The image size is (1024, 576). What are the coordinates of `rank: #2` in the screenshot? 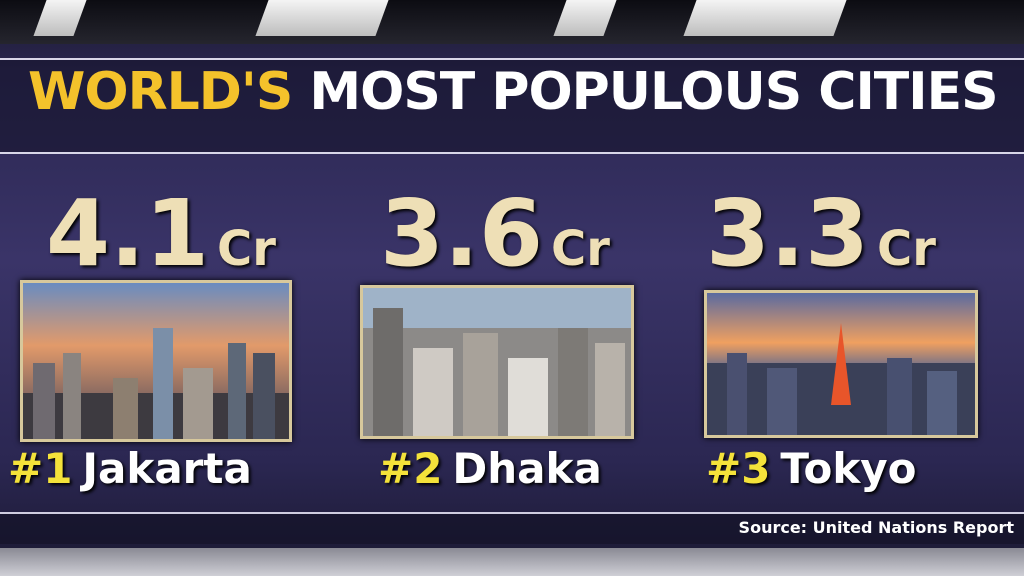 It's located at (410, 468).